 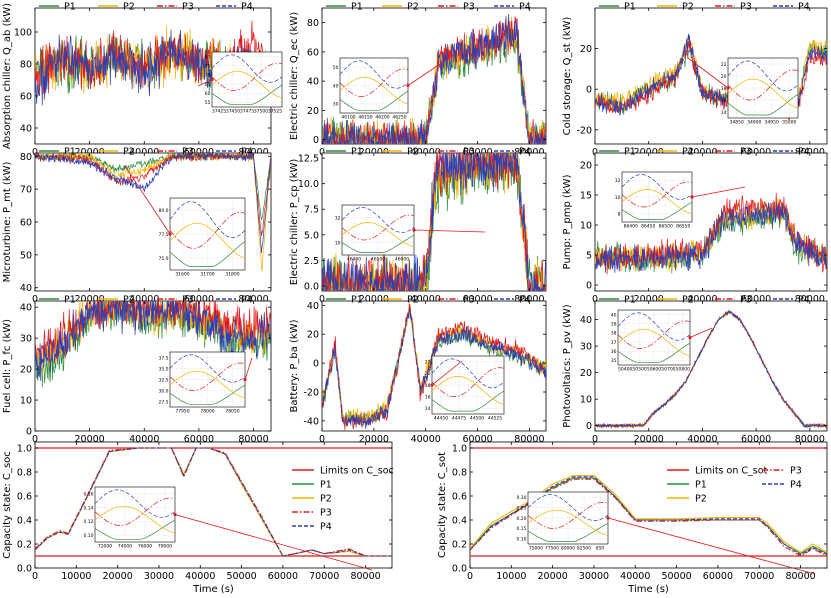 I want to click on y-tick-label: 0.6, so click(x=24, y=497).